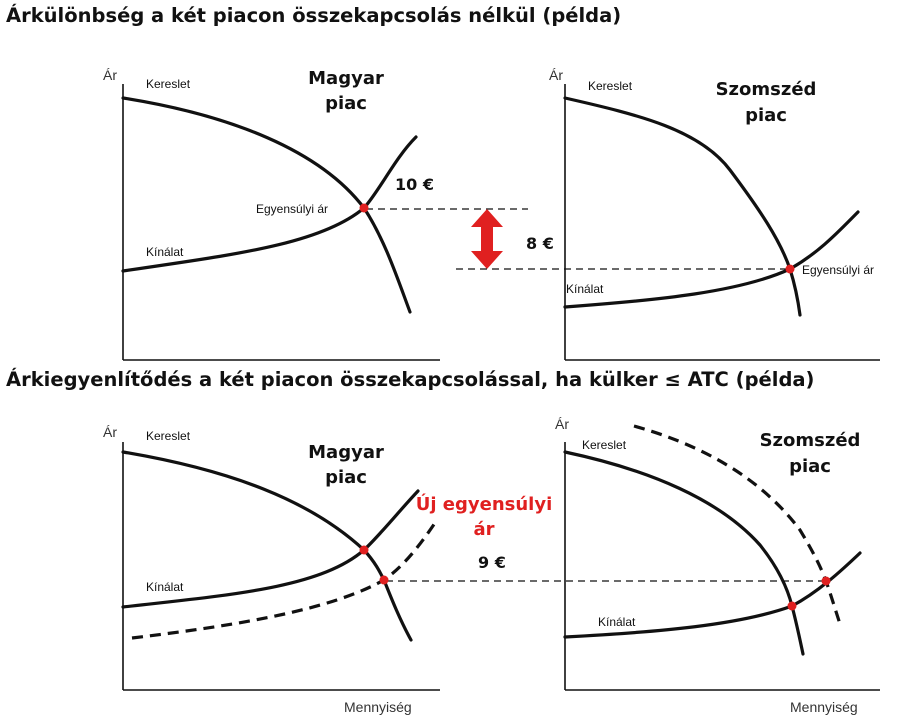 The image size is (910, 727). I want to click on equilibrium-label-hu: Egyensúlyi ár, so click(292, 209).